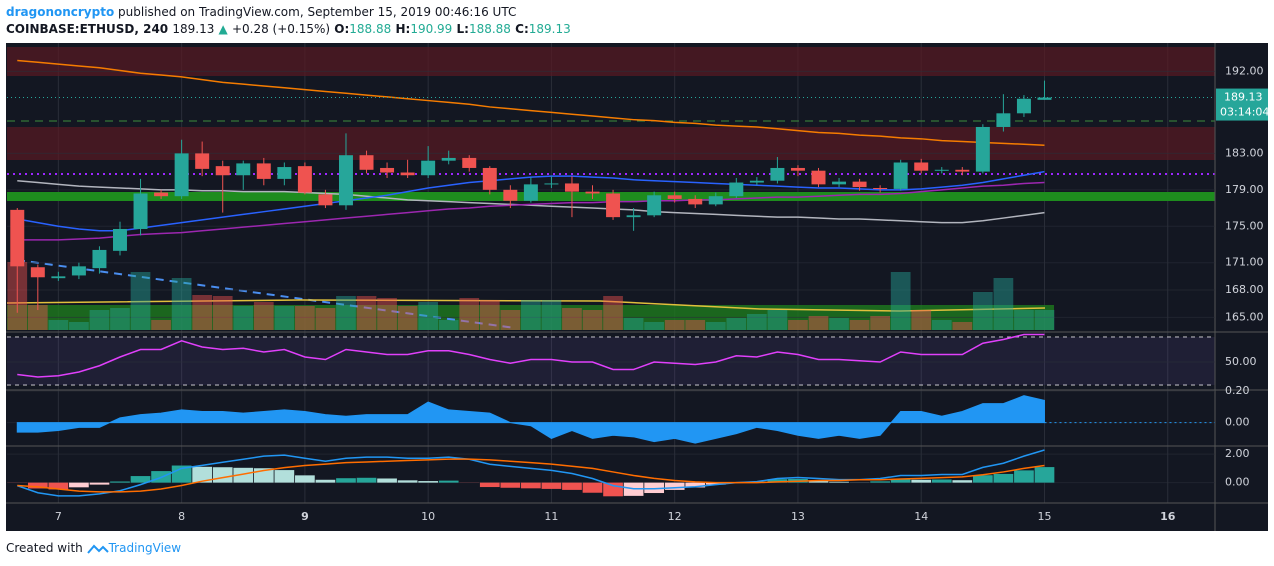  What do you see at coordinates (549, 29) in the screenshot?
I see `close: 189.13` at bounding box center [549, 29].